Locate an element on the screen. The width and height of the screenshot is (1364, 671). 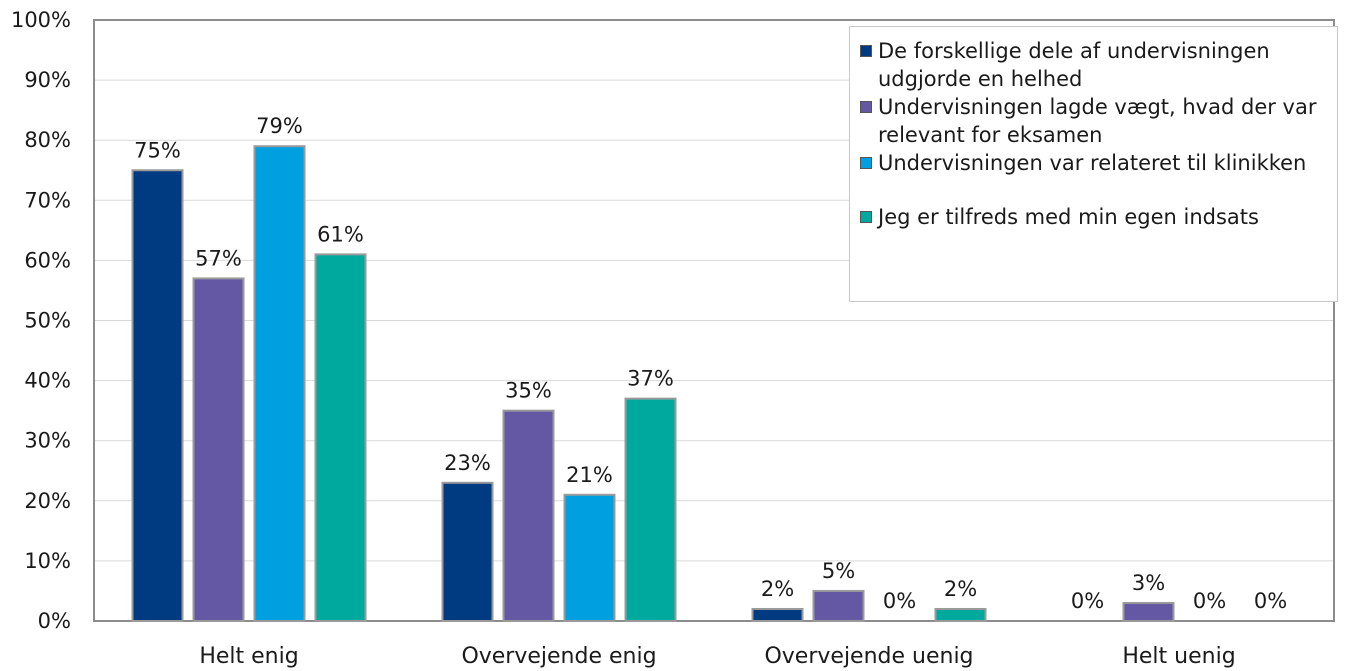
y-axis-ticks: 0% 10% 20% 30% 40% 50% 60% 70% 80% 90% 100% is located at coordinates (41, 320).